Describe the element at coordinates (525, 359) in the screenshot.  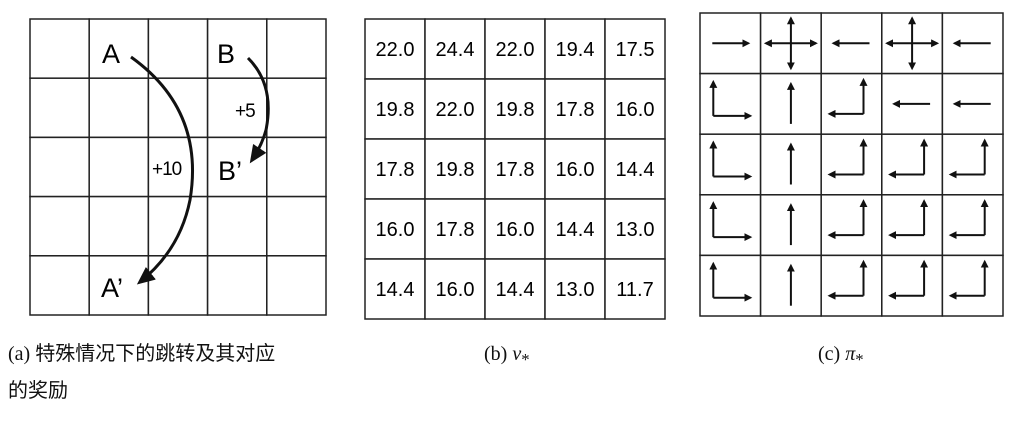
I see `caption-b-sub: *` at that location.